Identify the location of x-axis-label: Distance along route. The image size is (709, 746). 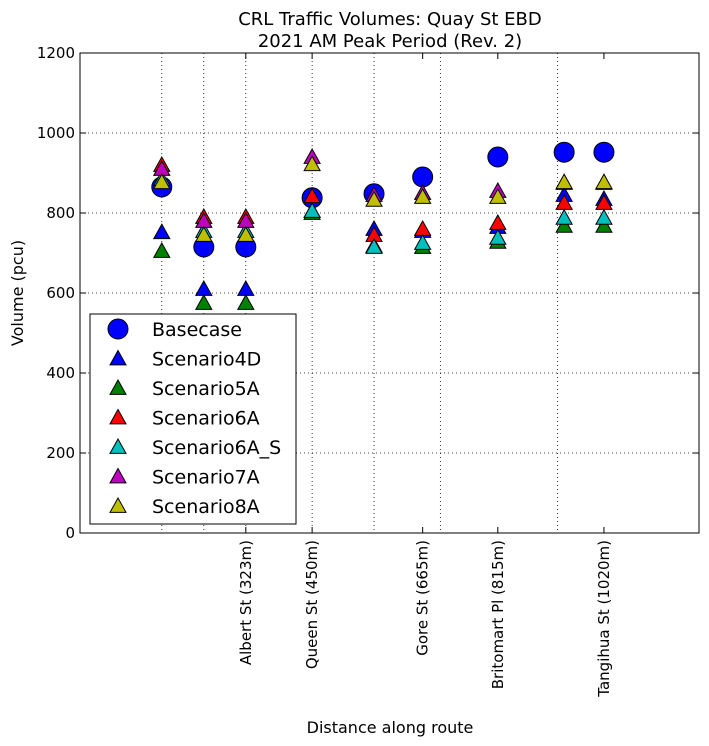
(390, 727).